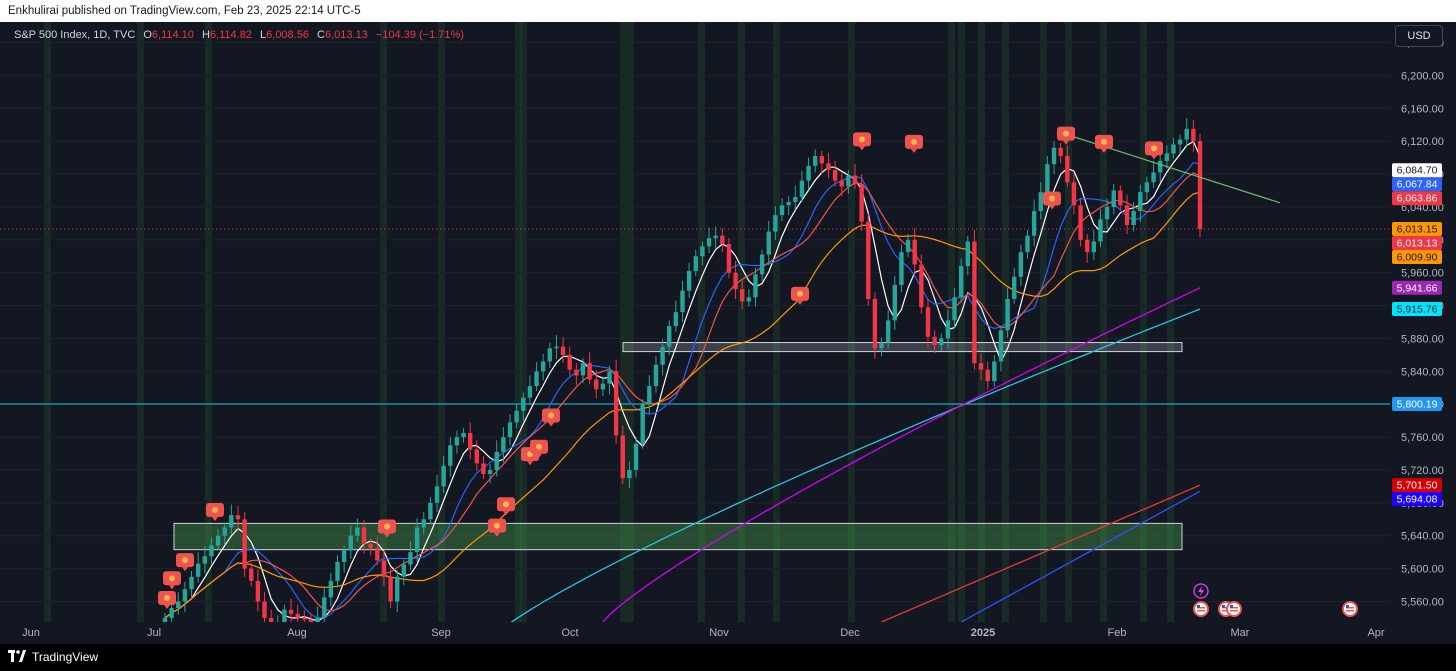 The image size is (1456, 671). I want to click on price-tick-label: 5,560.00, so click(1422, 602).